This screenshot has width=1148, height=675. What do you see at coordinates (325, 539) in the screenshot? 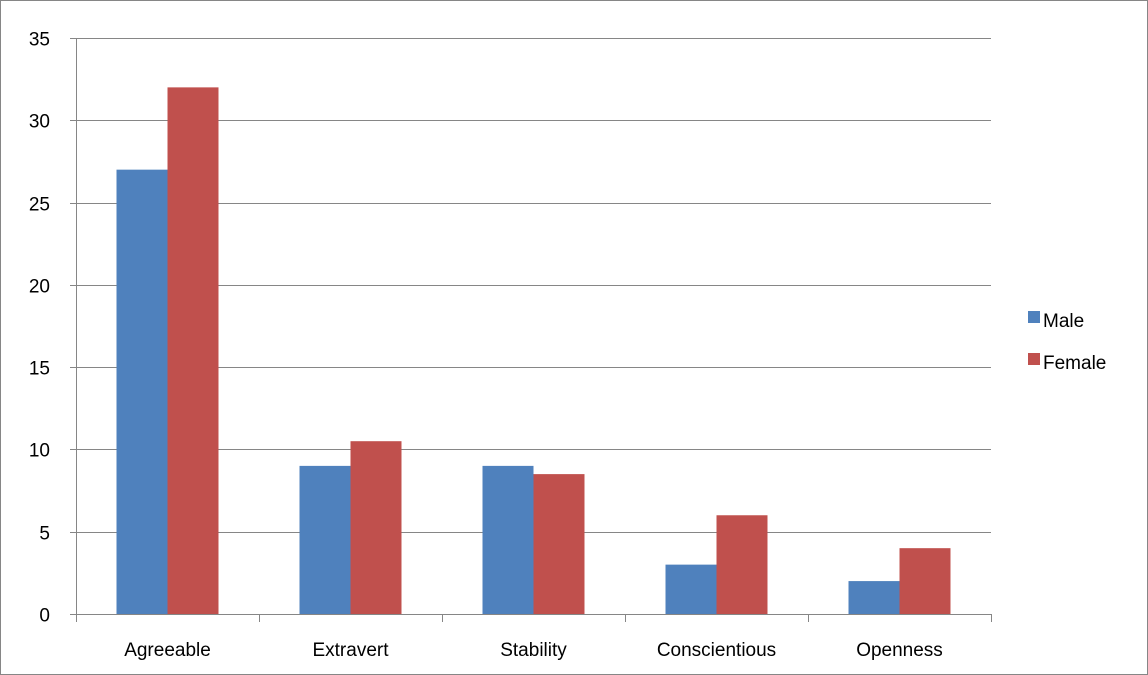
I see `bar-male-extravert` at bounding box center [325, 539].